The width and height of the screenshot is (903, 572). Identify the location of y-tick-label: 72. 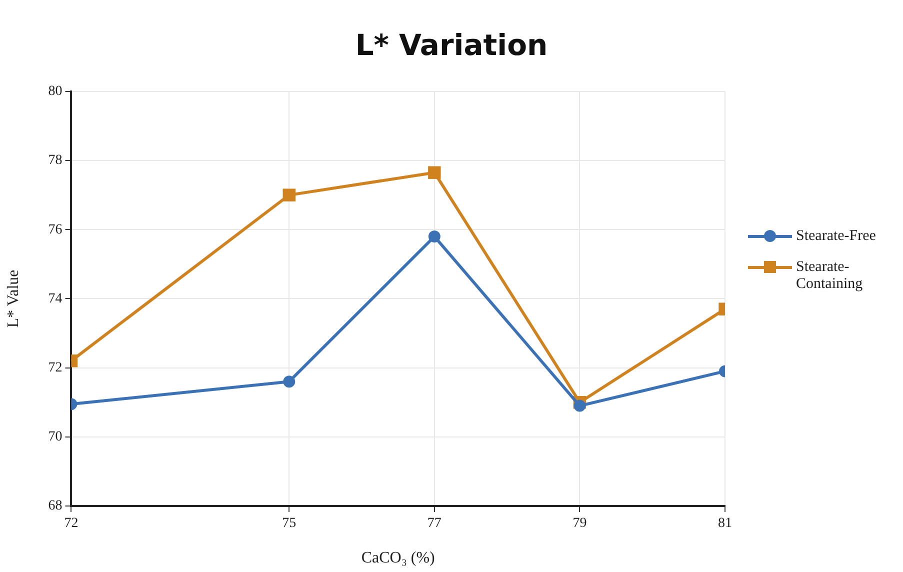
(55, 368).